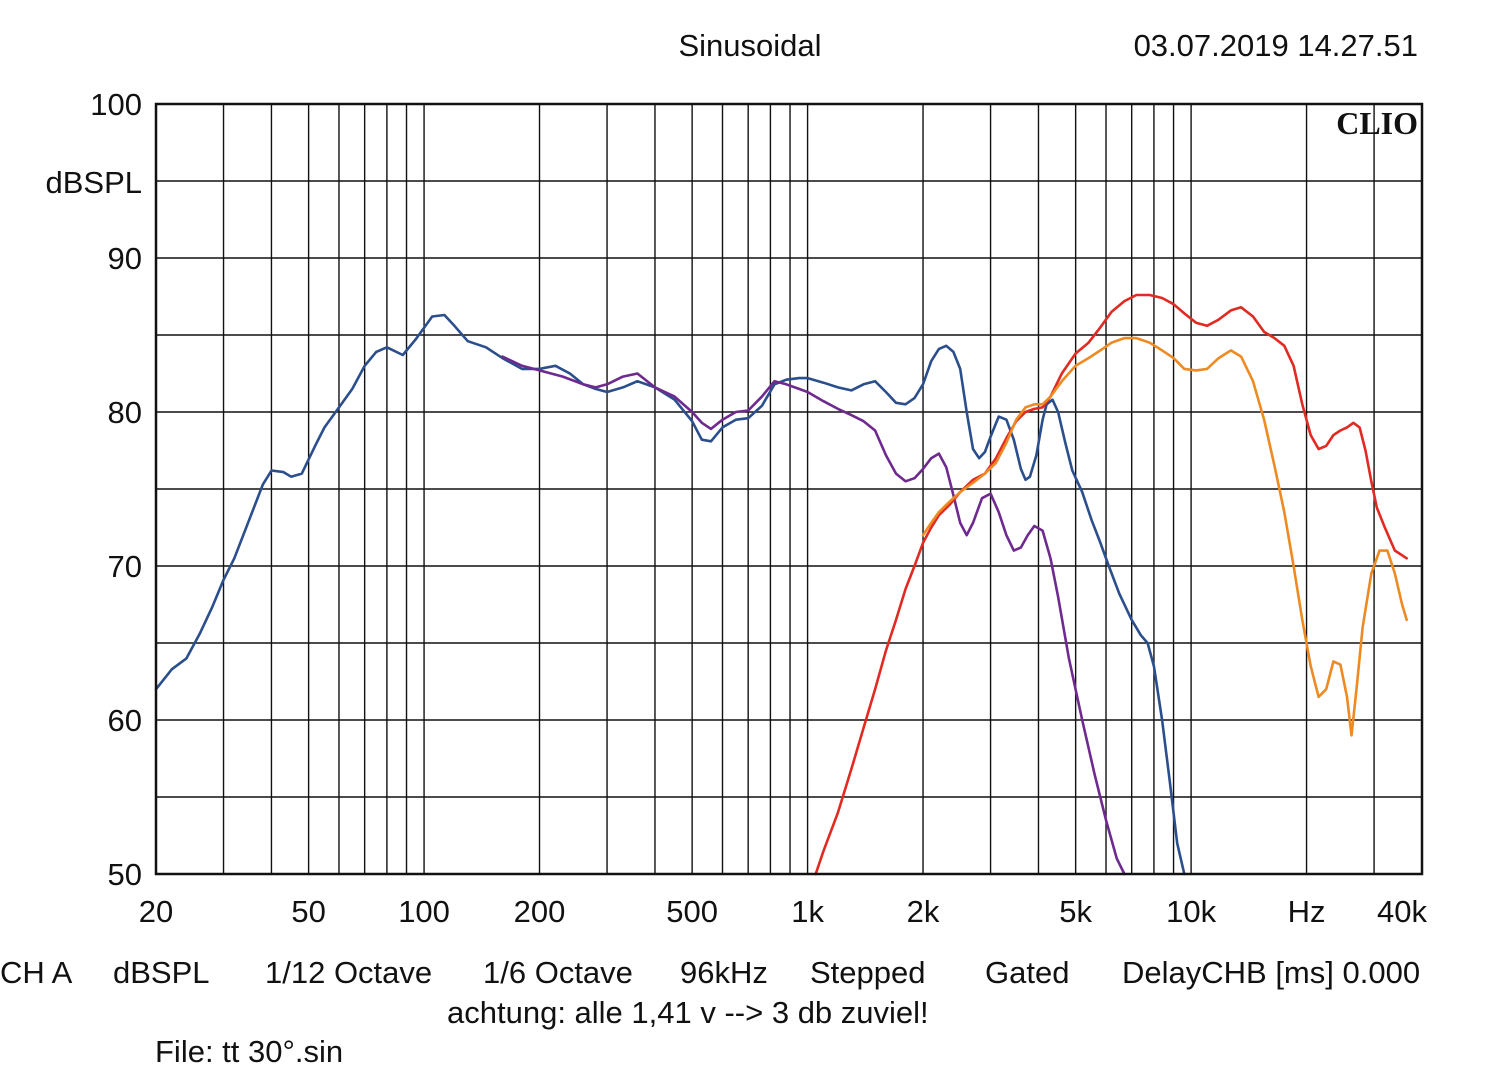 This screenshot has width=1500, height=1086. I want to click on chart-title: Sinusoidal, so click(749, 45).